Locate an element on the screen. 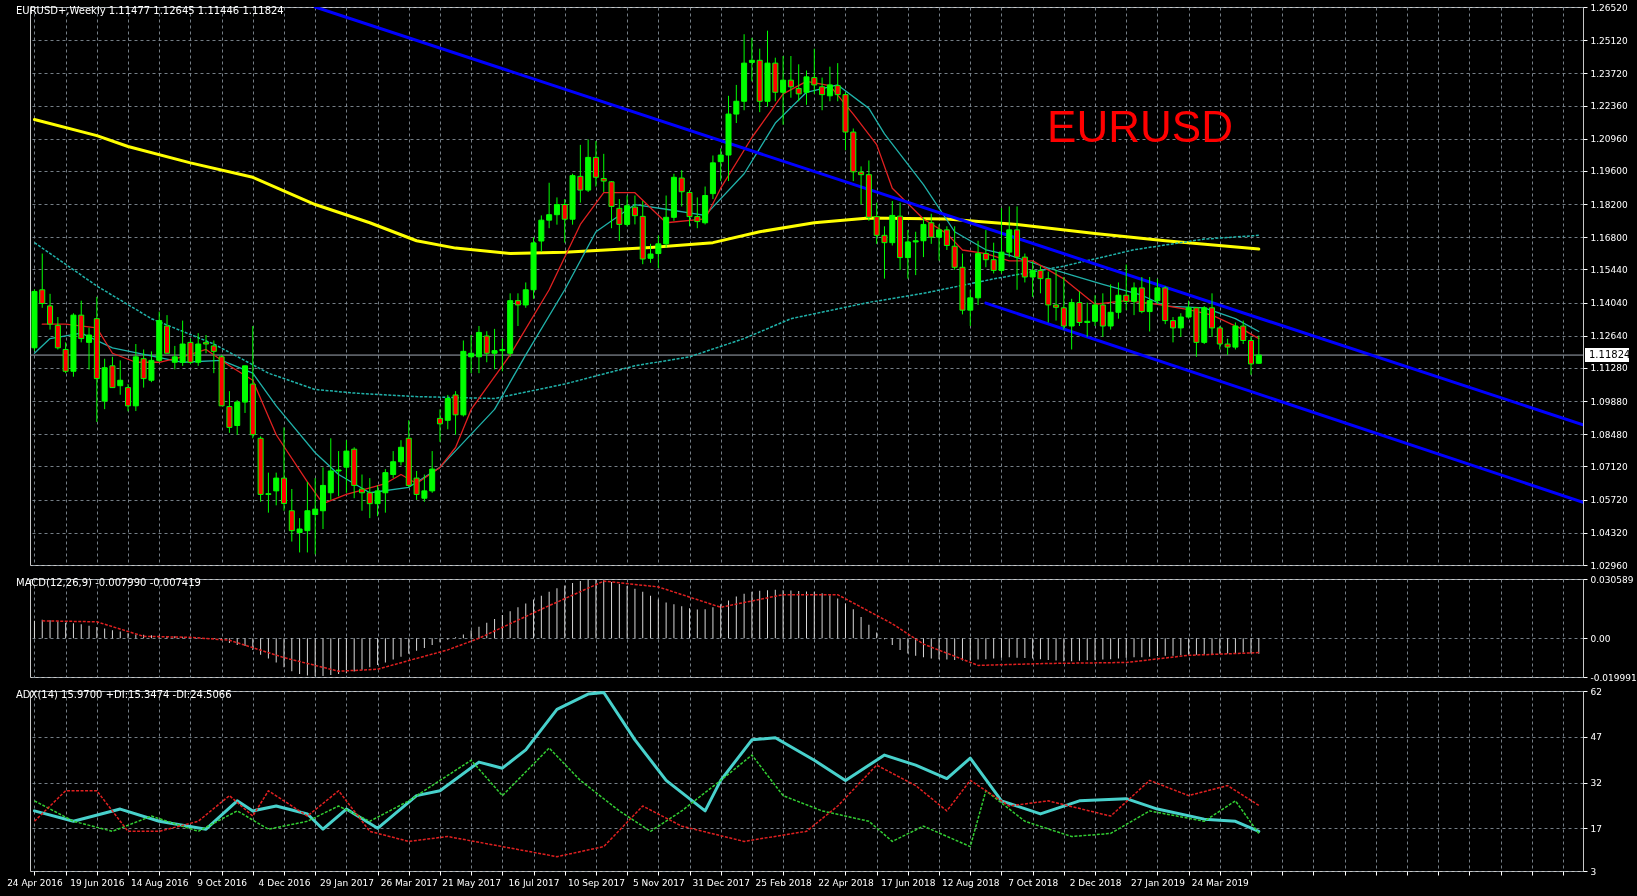 The height and width of the screenshot is (896, 1637). y-tick-label: -0.019991 is located at coordinates (1613, 677).